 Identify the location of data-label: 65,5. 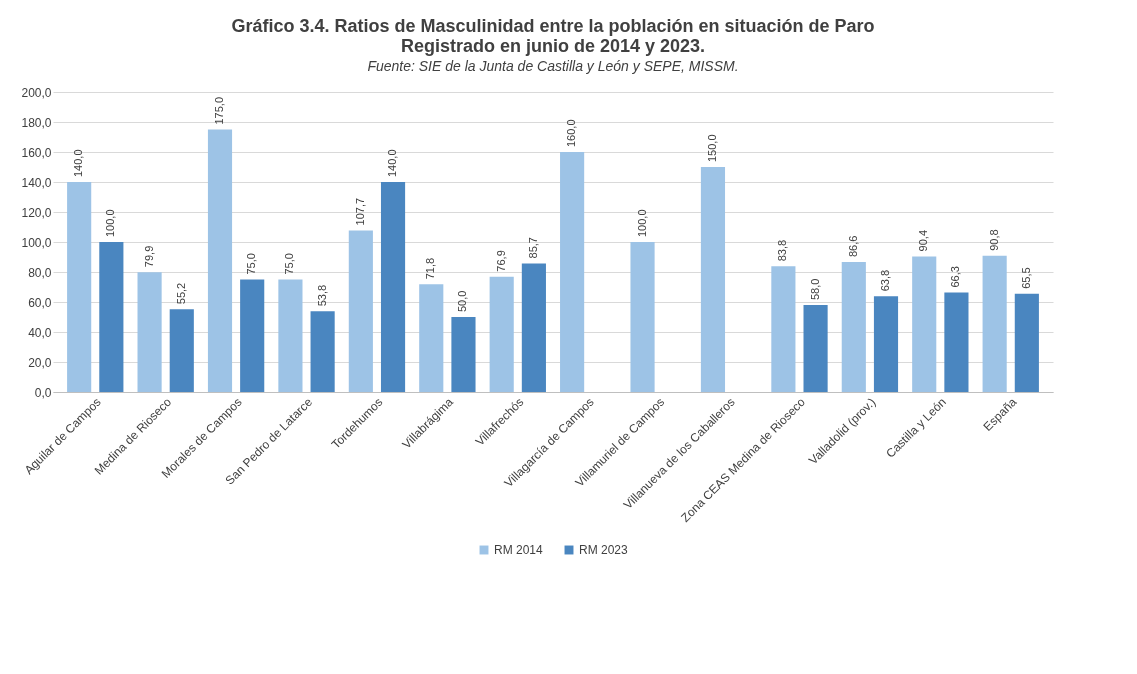
(1025, 278).